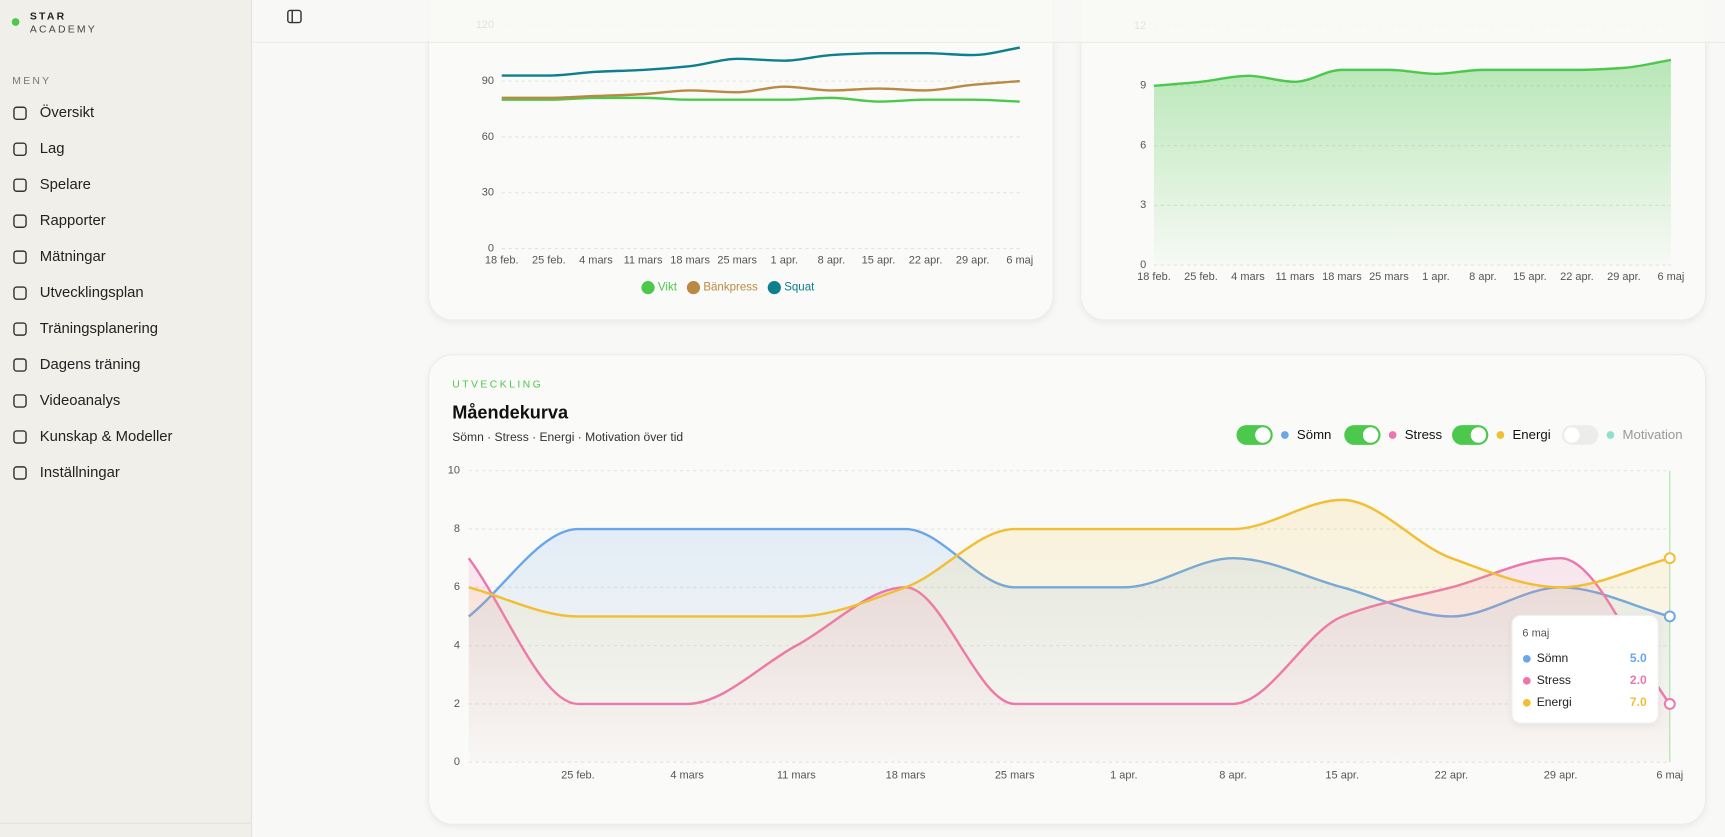  I want to click on tooltip-name: Sömn, so click(1553, 658).